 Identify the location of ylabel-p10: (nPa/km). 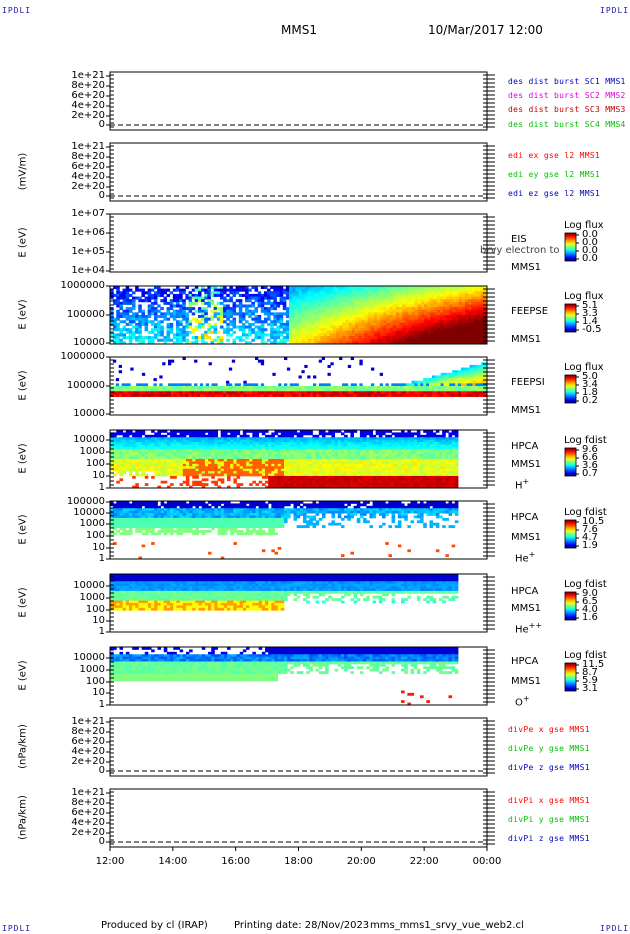
(23, 746).